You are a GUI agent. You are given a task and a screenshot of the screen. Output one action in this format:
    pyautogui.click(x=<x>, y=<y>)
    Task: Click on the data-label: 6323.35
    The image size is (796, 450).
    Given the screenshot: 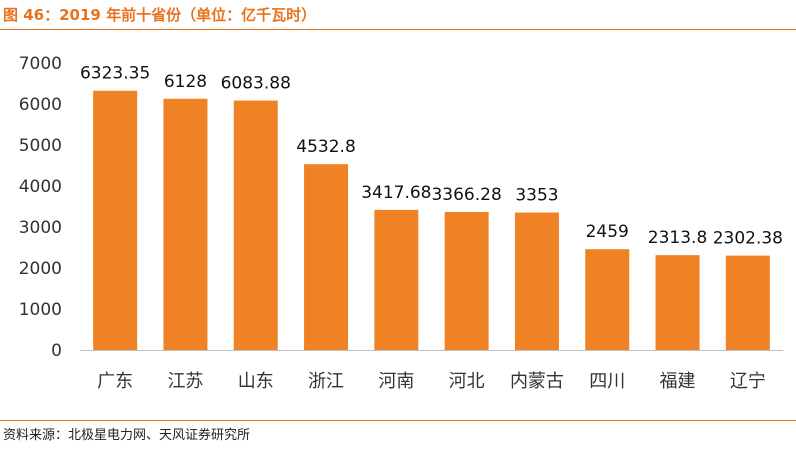 What is the action you would take?
    pyautogui.click(x=115, y=74)
    